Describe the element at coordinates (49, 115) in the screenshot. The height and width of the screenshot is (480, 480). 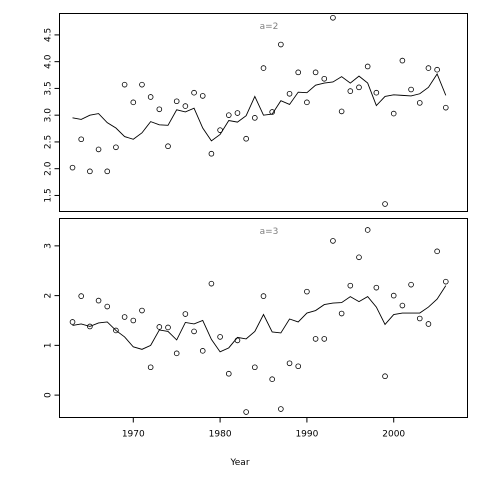
I see `y-tick-label-a2: 3.0` at that location.